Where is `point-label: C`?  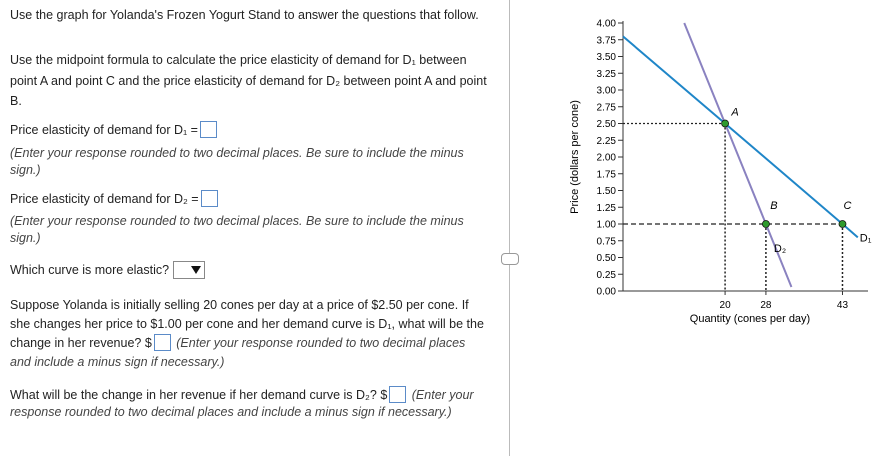 point-label: C is located at coordinates (848, 206).